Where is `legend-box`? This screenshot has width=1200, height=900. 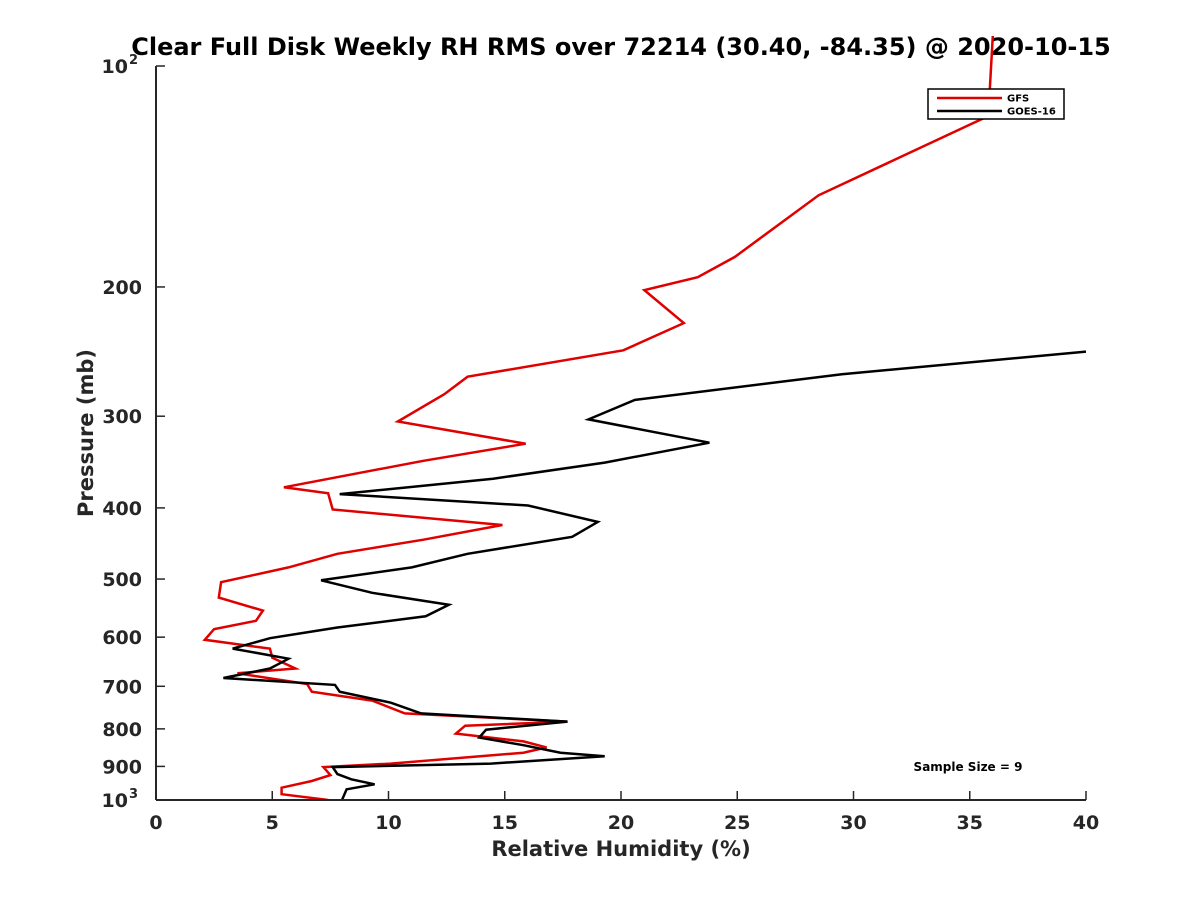 legend-box is located at coordinates (996, 104).